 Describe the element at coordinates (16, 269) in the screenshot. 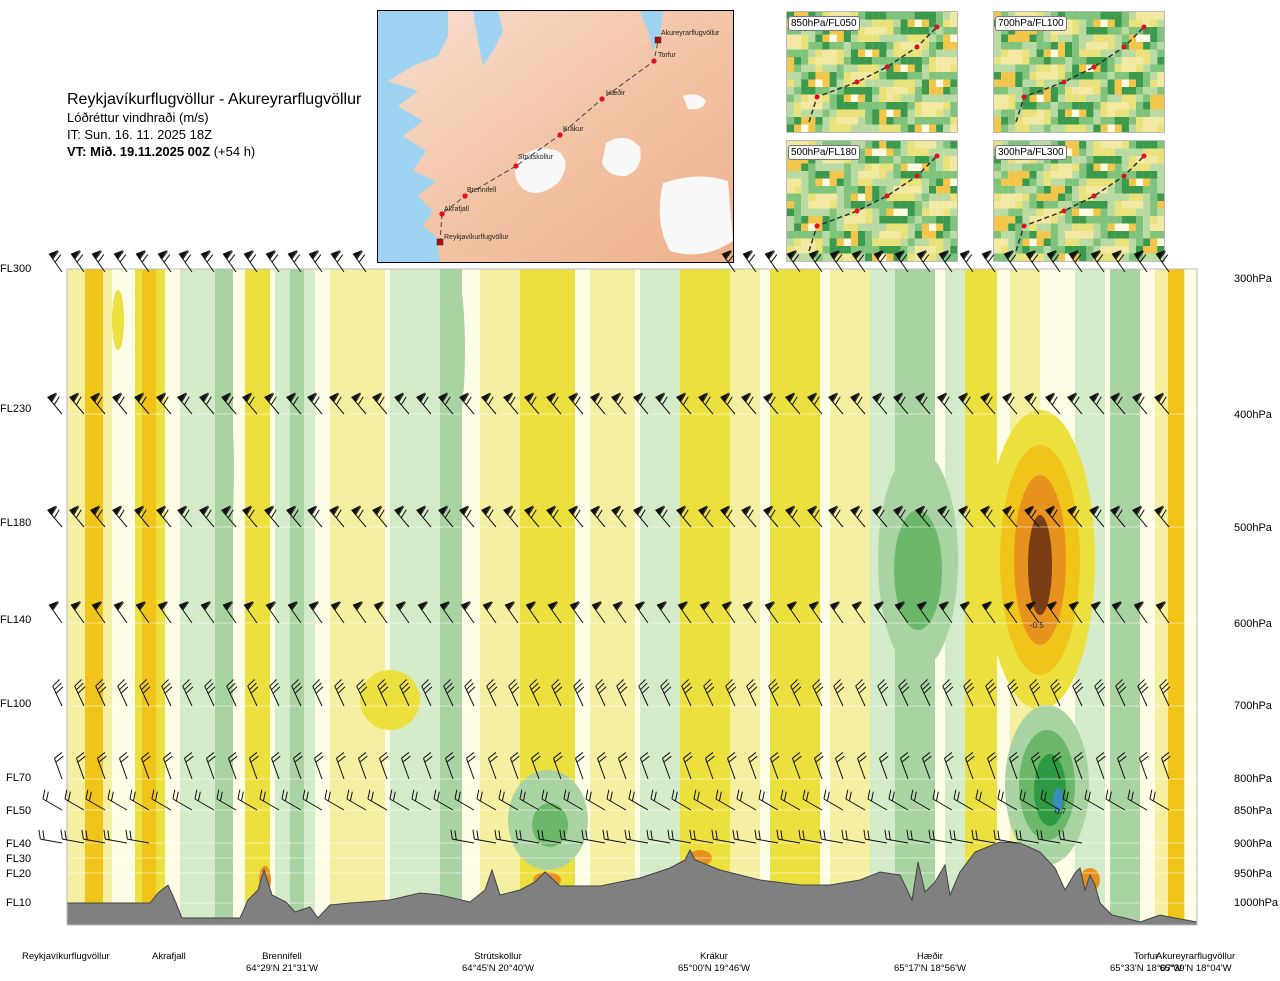

I see `fl-label-fl300: FL300` at that location.